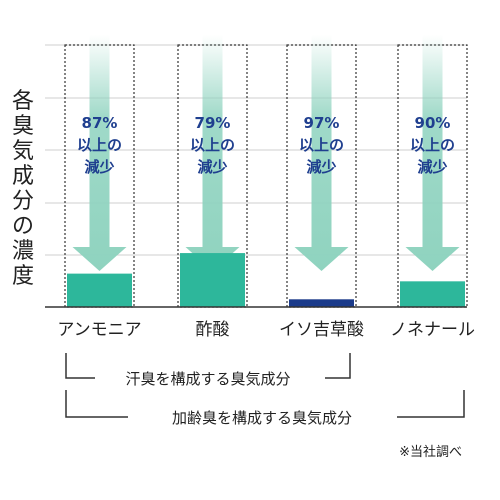  I want to click on reduction-label-3-0: 90%, so click(433, 123).